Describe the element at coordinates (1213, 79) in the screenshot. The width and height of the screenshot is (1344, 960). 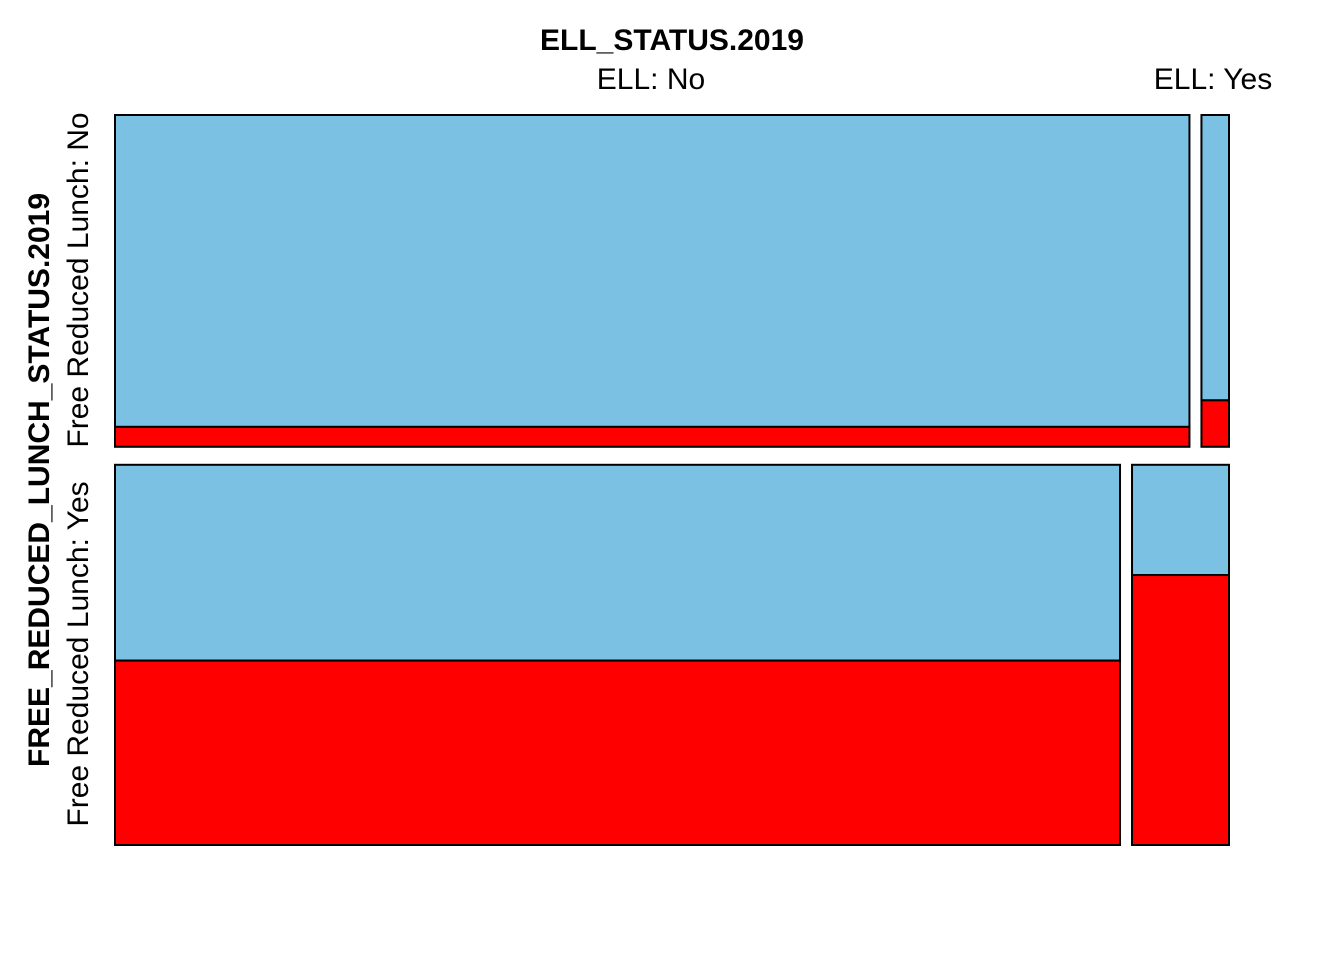
I see `column-label-ell-yes: ELL: Yes` at that location.